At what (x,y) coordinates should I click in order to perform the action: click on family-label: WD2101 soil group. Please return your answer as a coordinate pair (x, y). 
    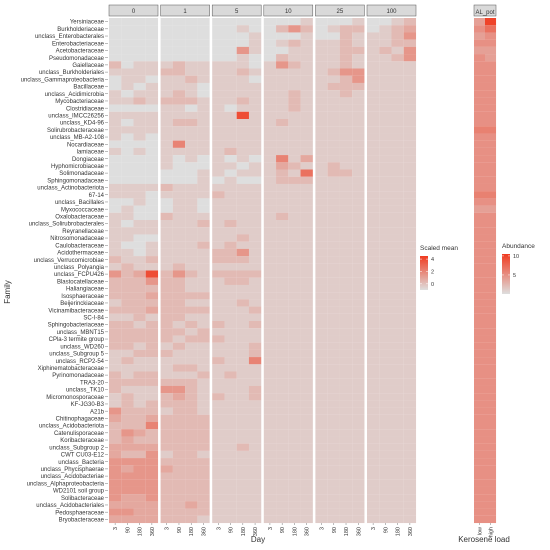
    Looking at the image, I should click on (79, 492).